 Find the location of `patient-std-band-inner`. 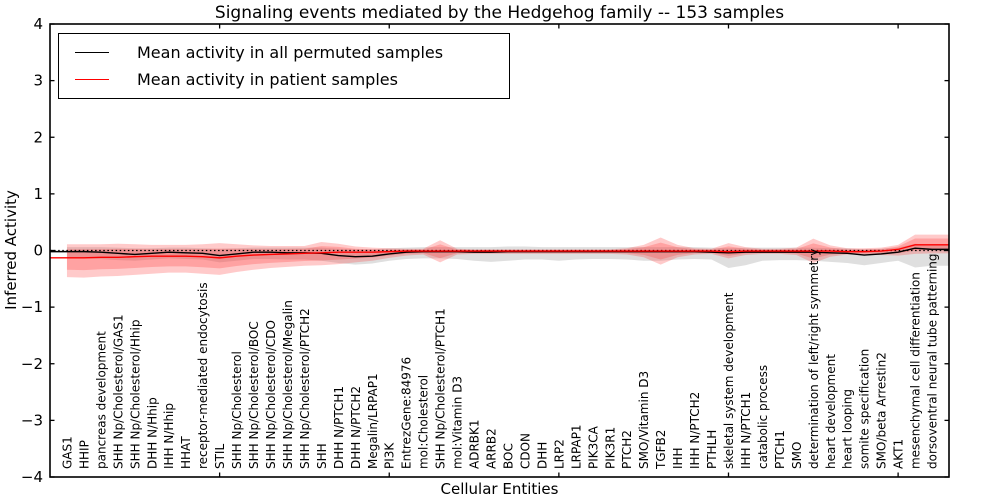

patient-std-band-inner is located at coordinates (507, 254).